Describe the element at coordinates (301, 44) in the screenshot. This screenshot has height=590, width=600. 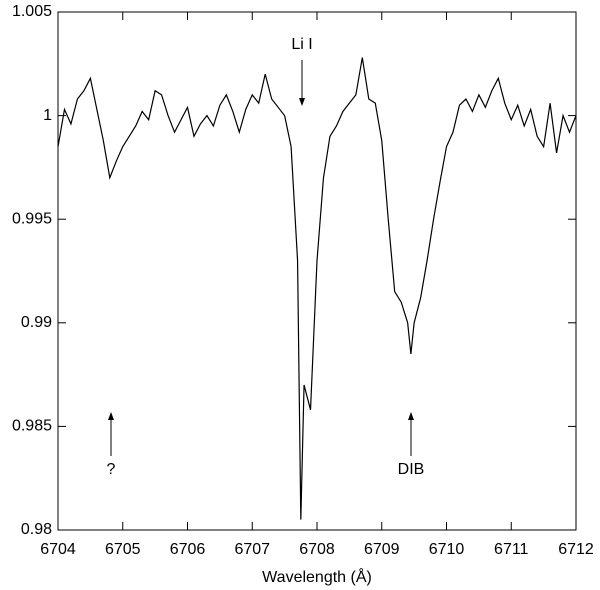
I see `annotation: Li I` at that location.